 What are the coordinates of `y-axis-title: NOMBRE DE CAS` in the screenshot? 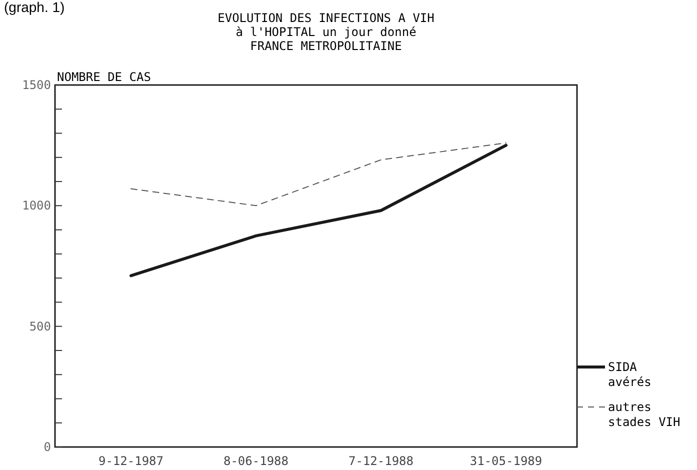 It's located at (104, 77).